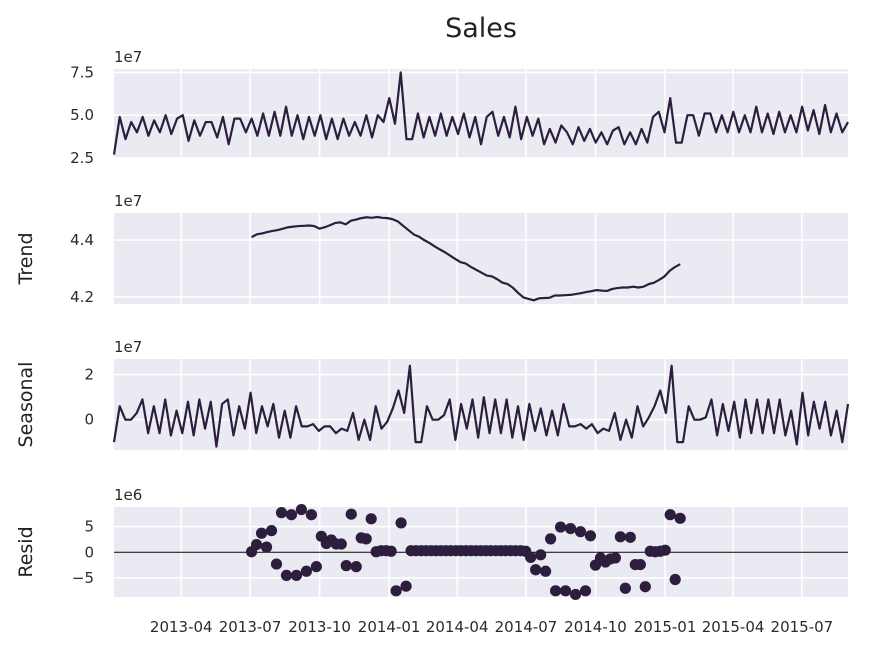 The width and height of the screenshot is (873, 649). I want to click on x-tick-label: 2013-07, so click(250, 627).